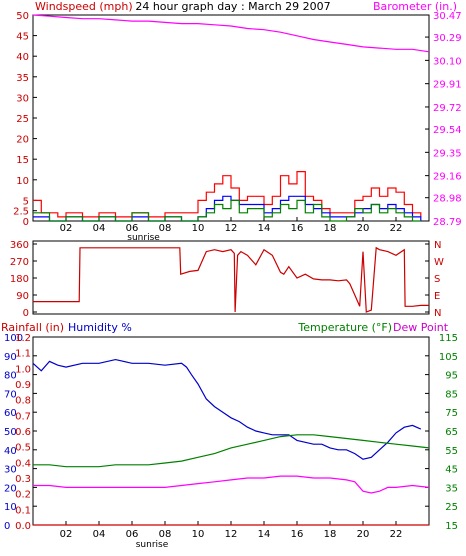 This screenshot has height=556, width=466. I want to click on wind-avg-2-line, so click(227, 210).